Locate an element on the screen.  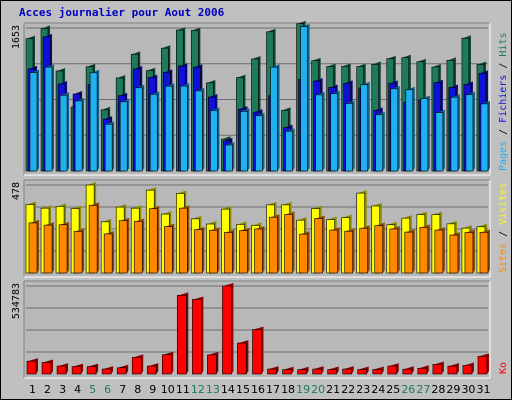
xtick-day: 27 is located at coordinates (423, 389).